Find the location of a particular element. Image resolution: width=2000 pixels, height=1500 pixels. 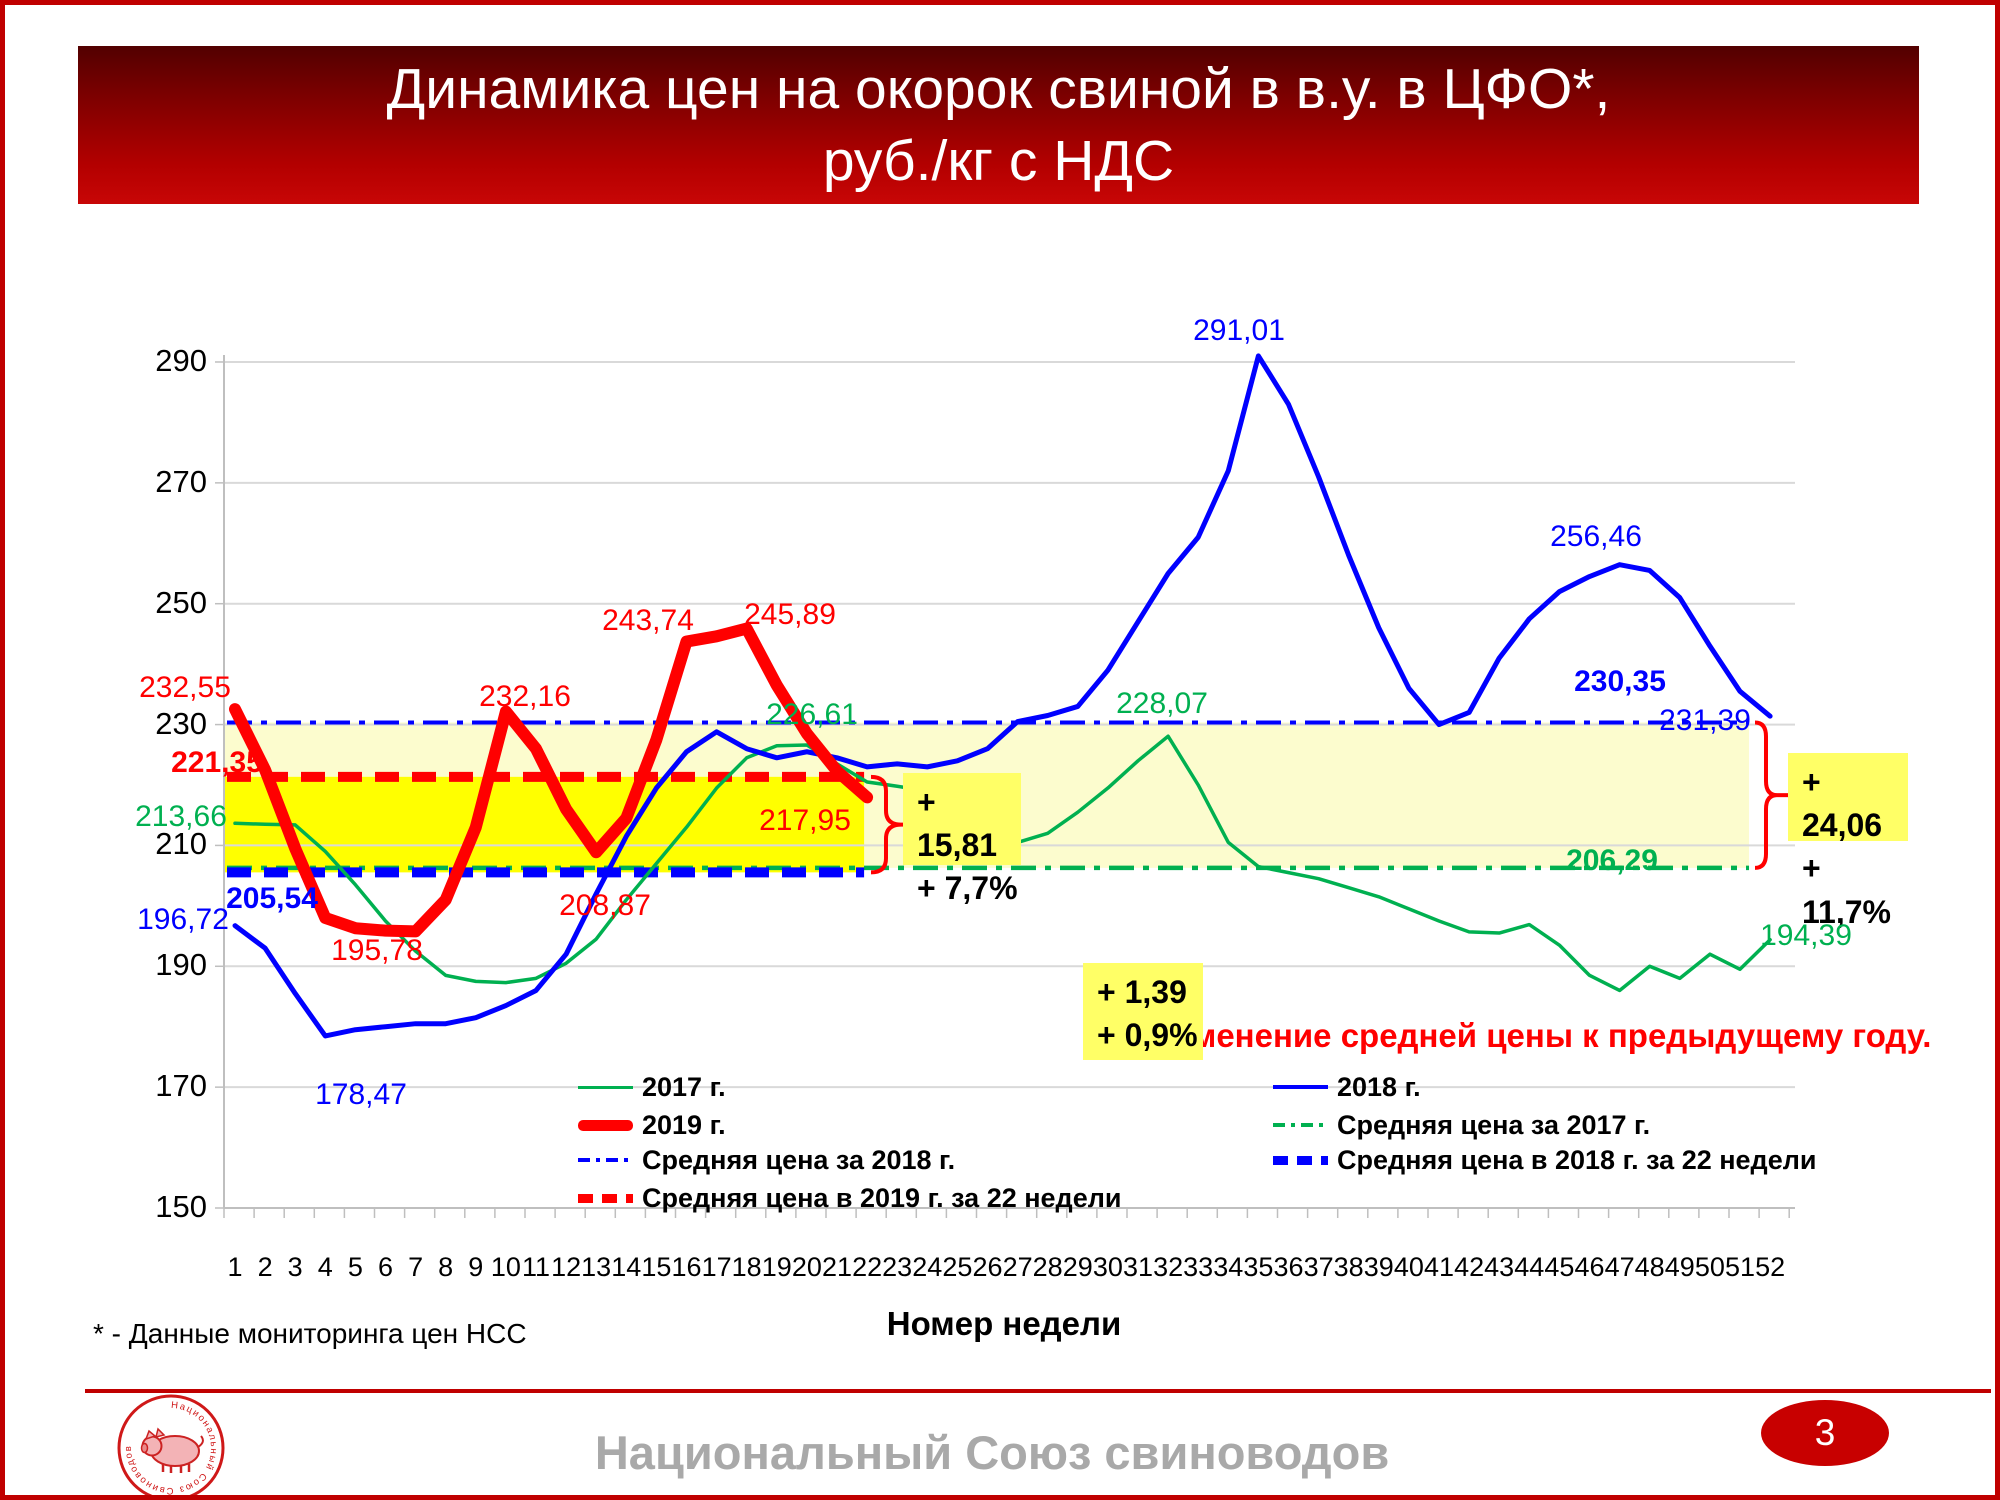

org-name: Национальный Союз свиноводов is located at coordinates (992, 1452).